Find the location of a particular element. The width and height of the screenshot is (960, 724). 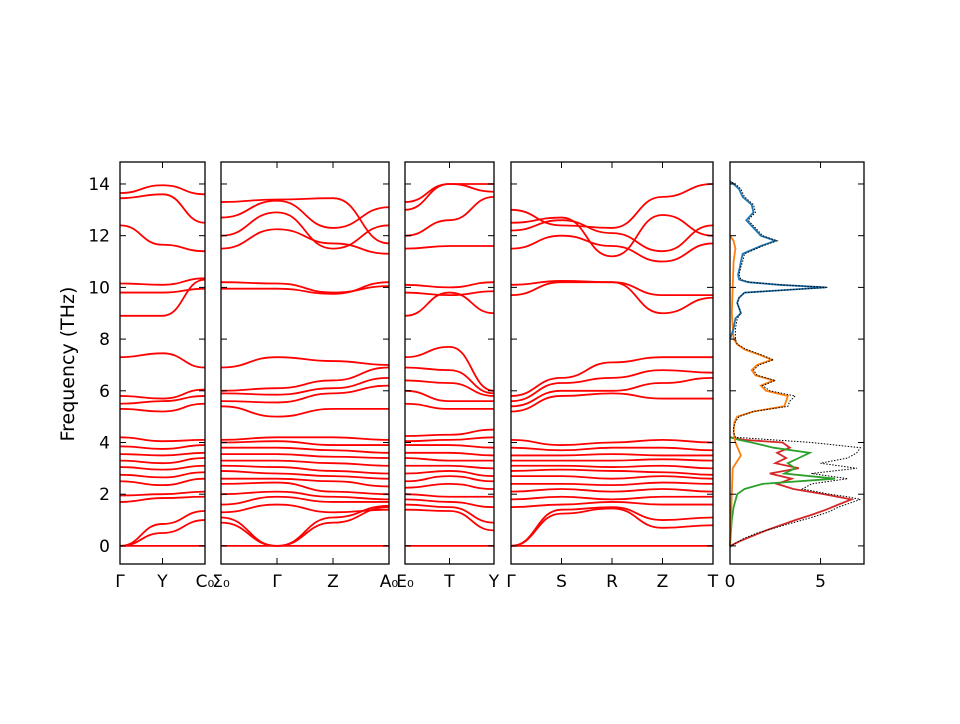

kpoint-label-p2-2: Γ is located at coordinates (277, 582).